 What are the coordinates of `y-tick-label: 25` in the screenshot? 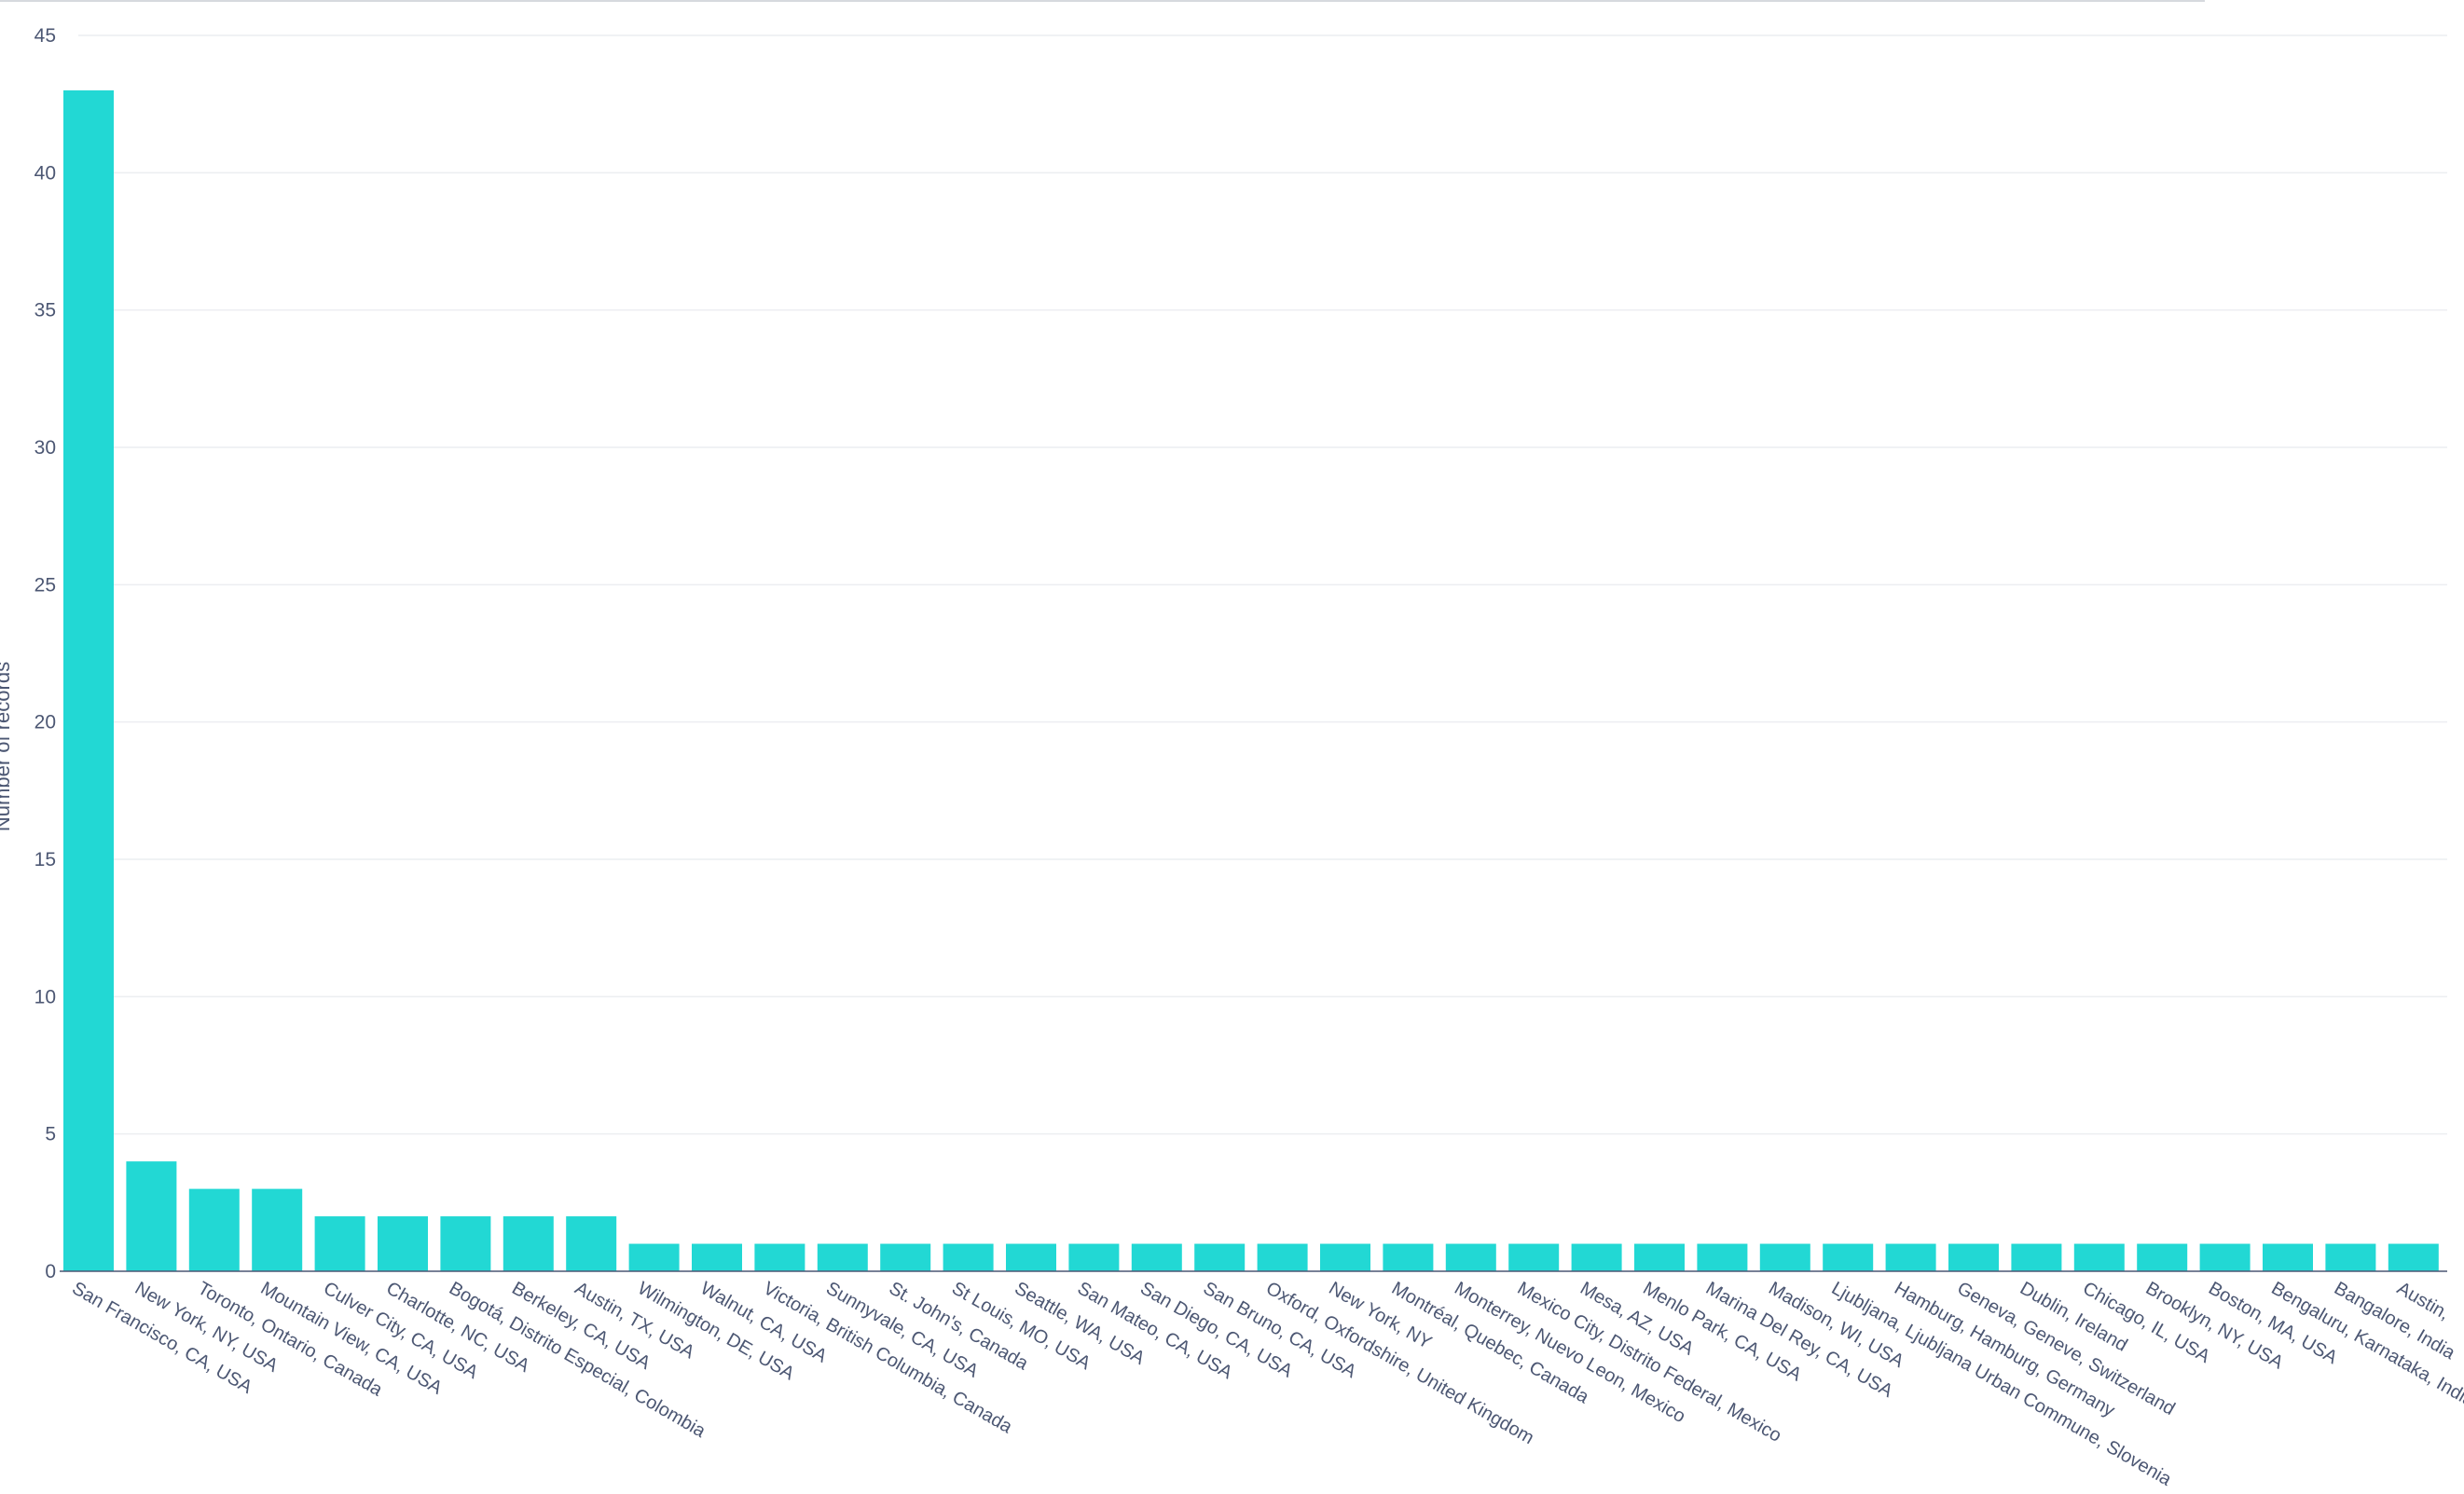 It's located at (45, 585).